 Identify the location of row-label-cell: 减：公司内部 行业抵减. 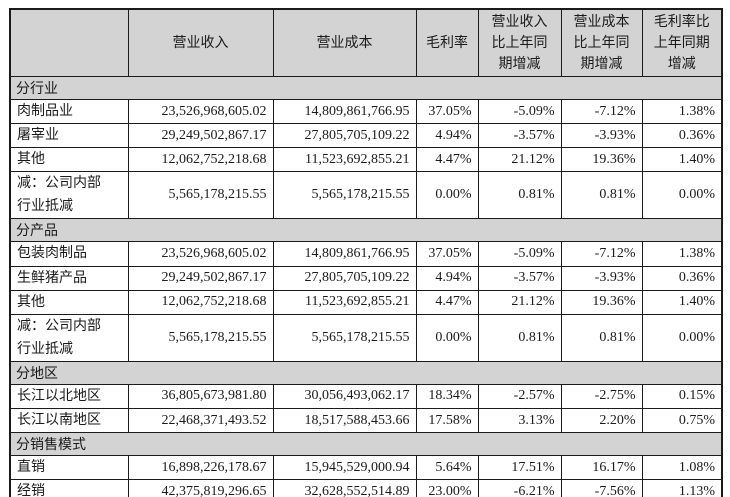
(69, 337).